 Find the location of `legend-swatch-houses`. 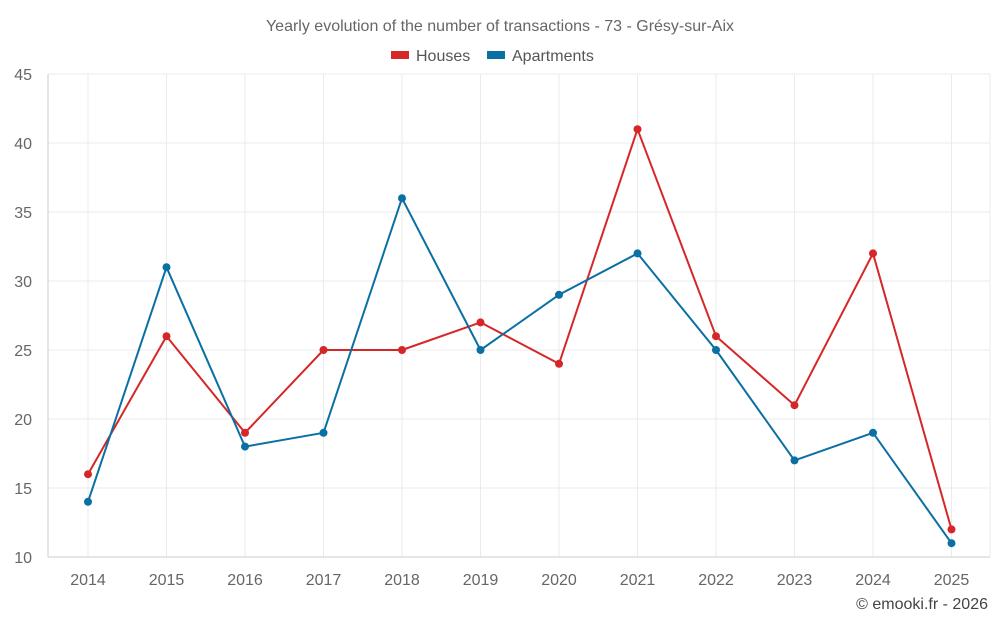

legend-swatch-houses is located at coordinates (400, 55).